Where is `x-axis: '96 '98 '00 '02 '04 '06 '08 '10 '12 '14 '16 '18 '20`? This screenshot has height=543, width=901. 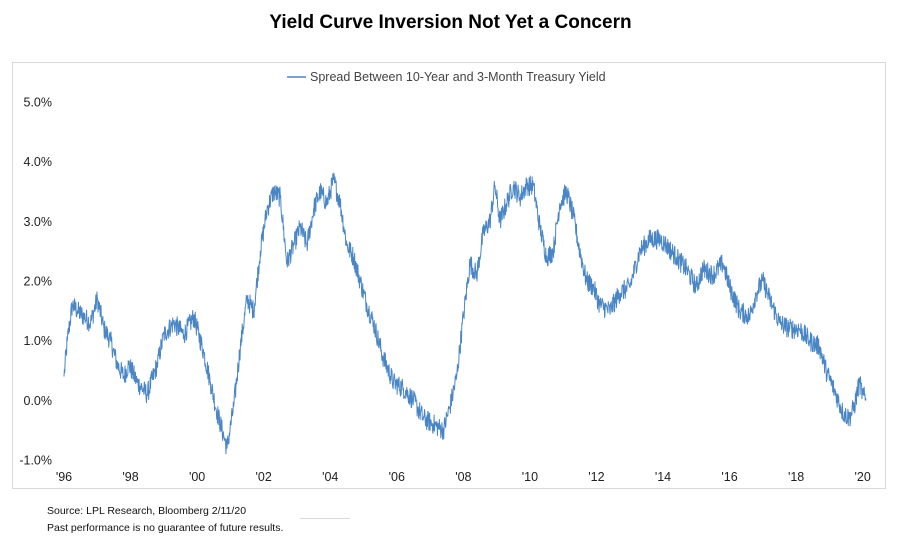
x-axis: '96 '98 '00 '02 '04 '06 '08 '10 '12 '14 '16 '18 '20 is located at coordinates (463, 477).